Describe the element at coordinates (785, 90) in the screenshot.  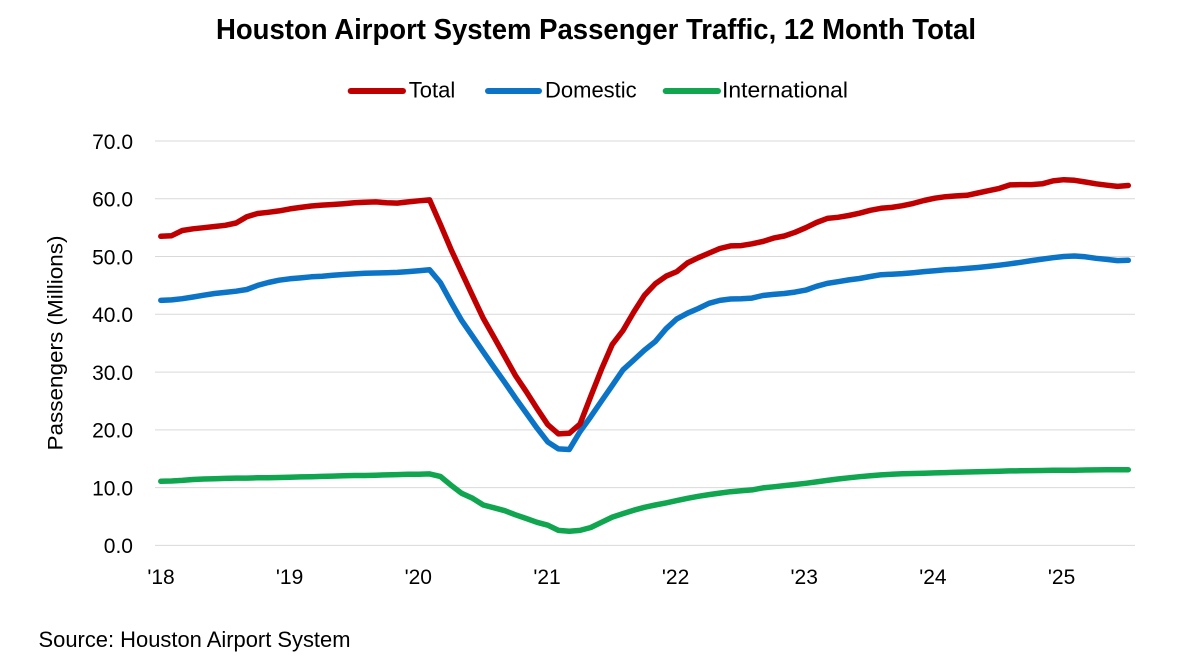
I see `svg-text: International` at that location.